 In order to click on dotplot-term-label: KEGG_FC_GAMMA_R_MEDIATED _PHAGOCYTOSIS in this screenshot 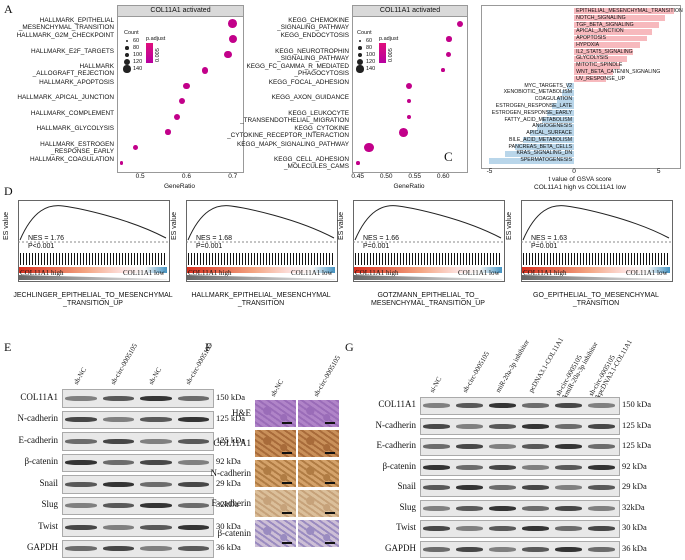, I will do `click(297, 70)`.